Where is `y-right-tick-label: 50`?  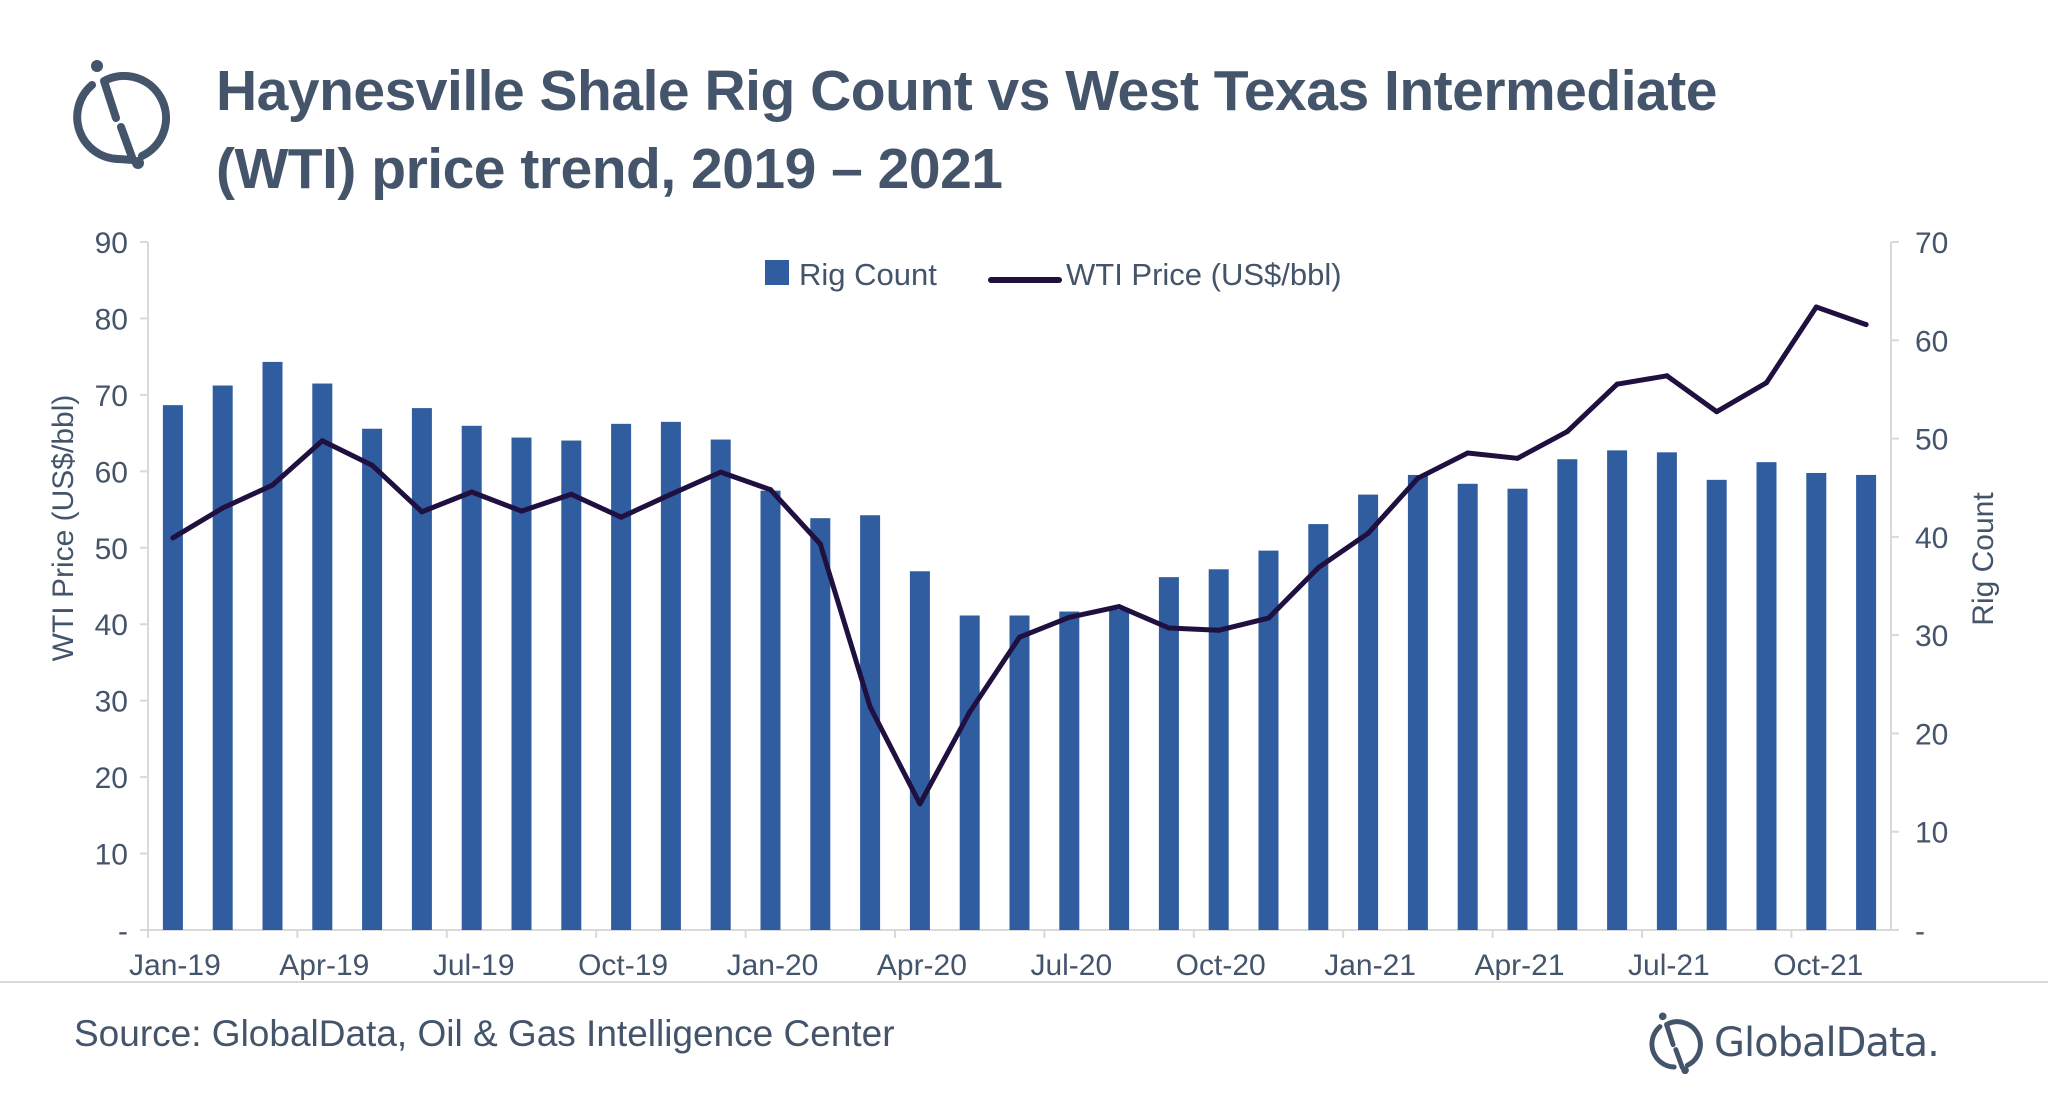
y-right-tick-label: 50 is located at coordinates (1931, 440).